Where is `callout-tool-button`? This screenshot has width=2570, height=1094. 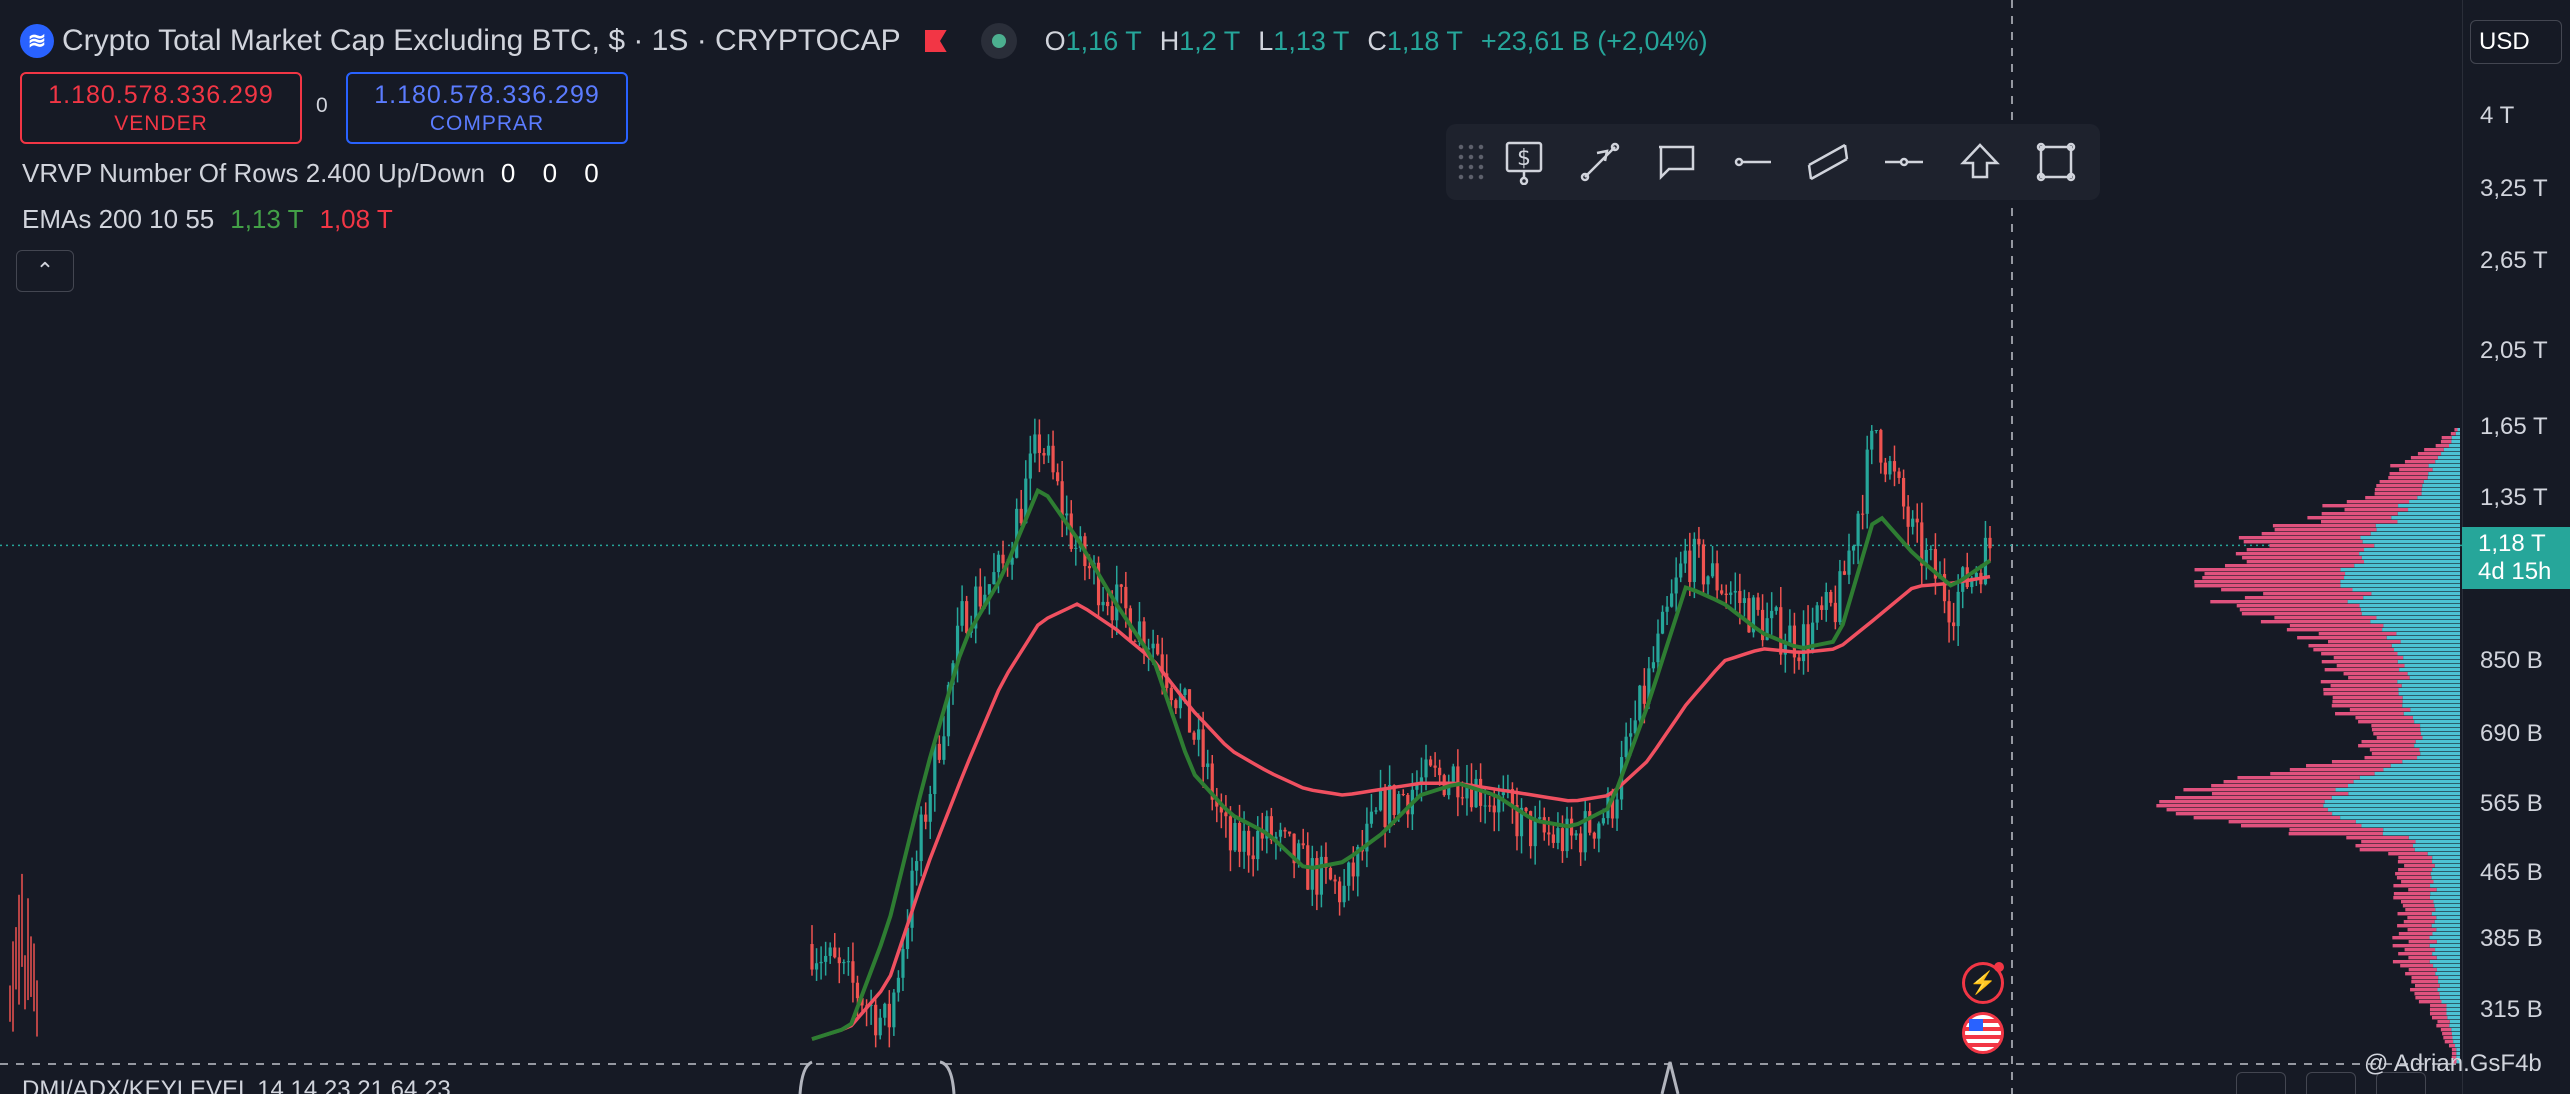
callout-tool-button is located at coordinates (1676, 162).